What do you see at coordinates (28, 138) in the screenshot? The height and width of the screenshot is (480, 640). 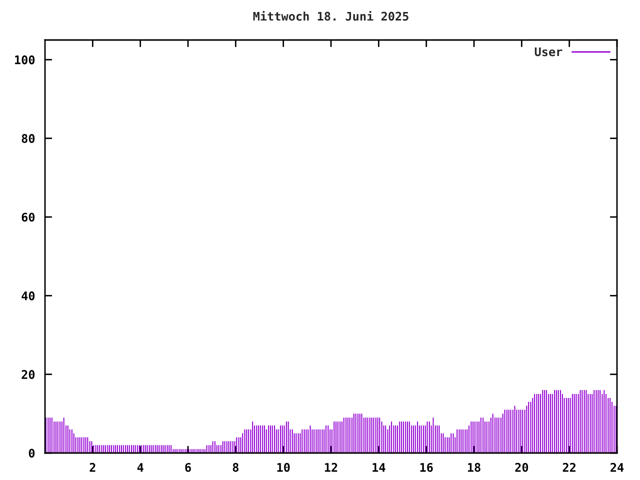 I see `y-tick-label: 80` at bounding box center [28, 138].